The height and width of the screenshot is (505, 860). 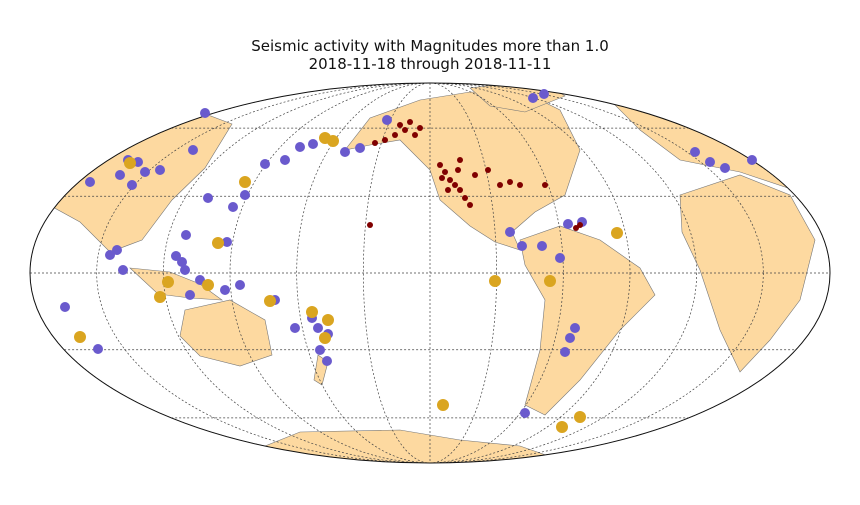 What do you see at coordinates (430, 64) in the screenshot?
I see `title-line-2: 2018-11-18 through 2018-11-11` at bounding box center [430, 64].